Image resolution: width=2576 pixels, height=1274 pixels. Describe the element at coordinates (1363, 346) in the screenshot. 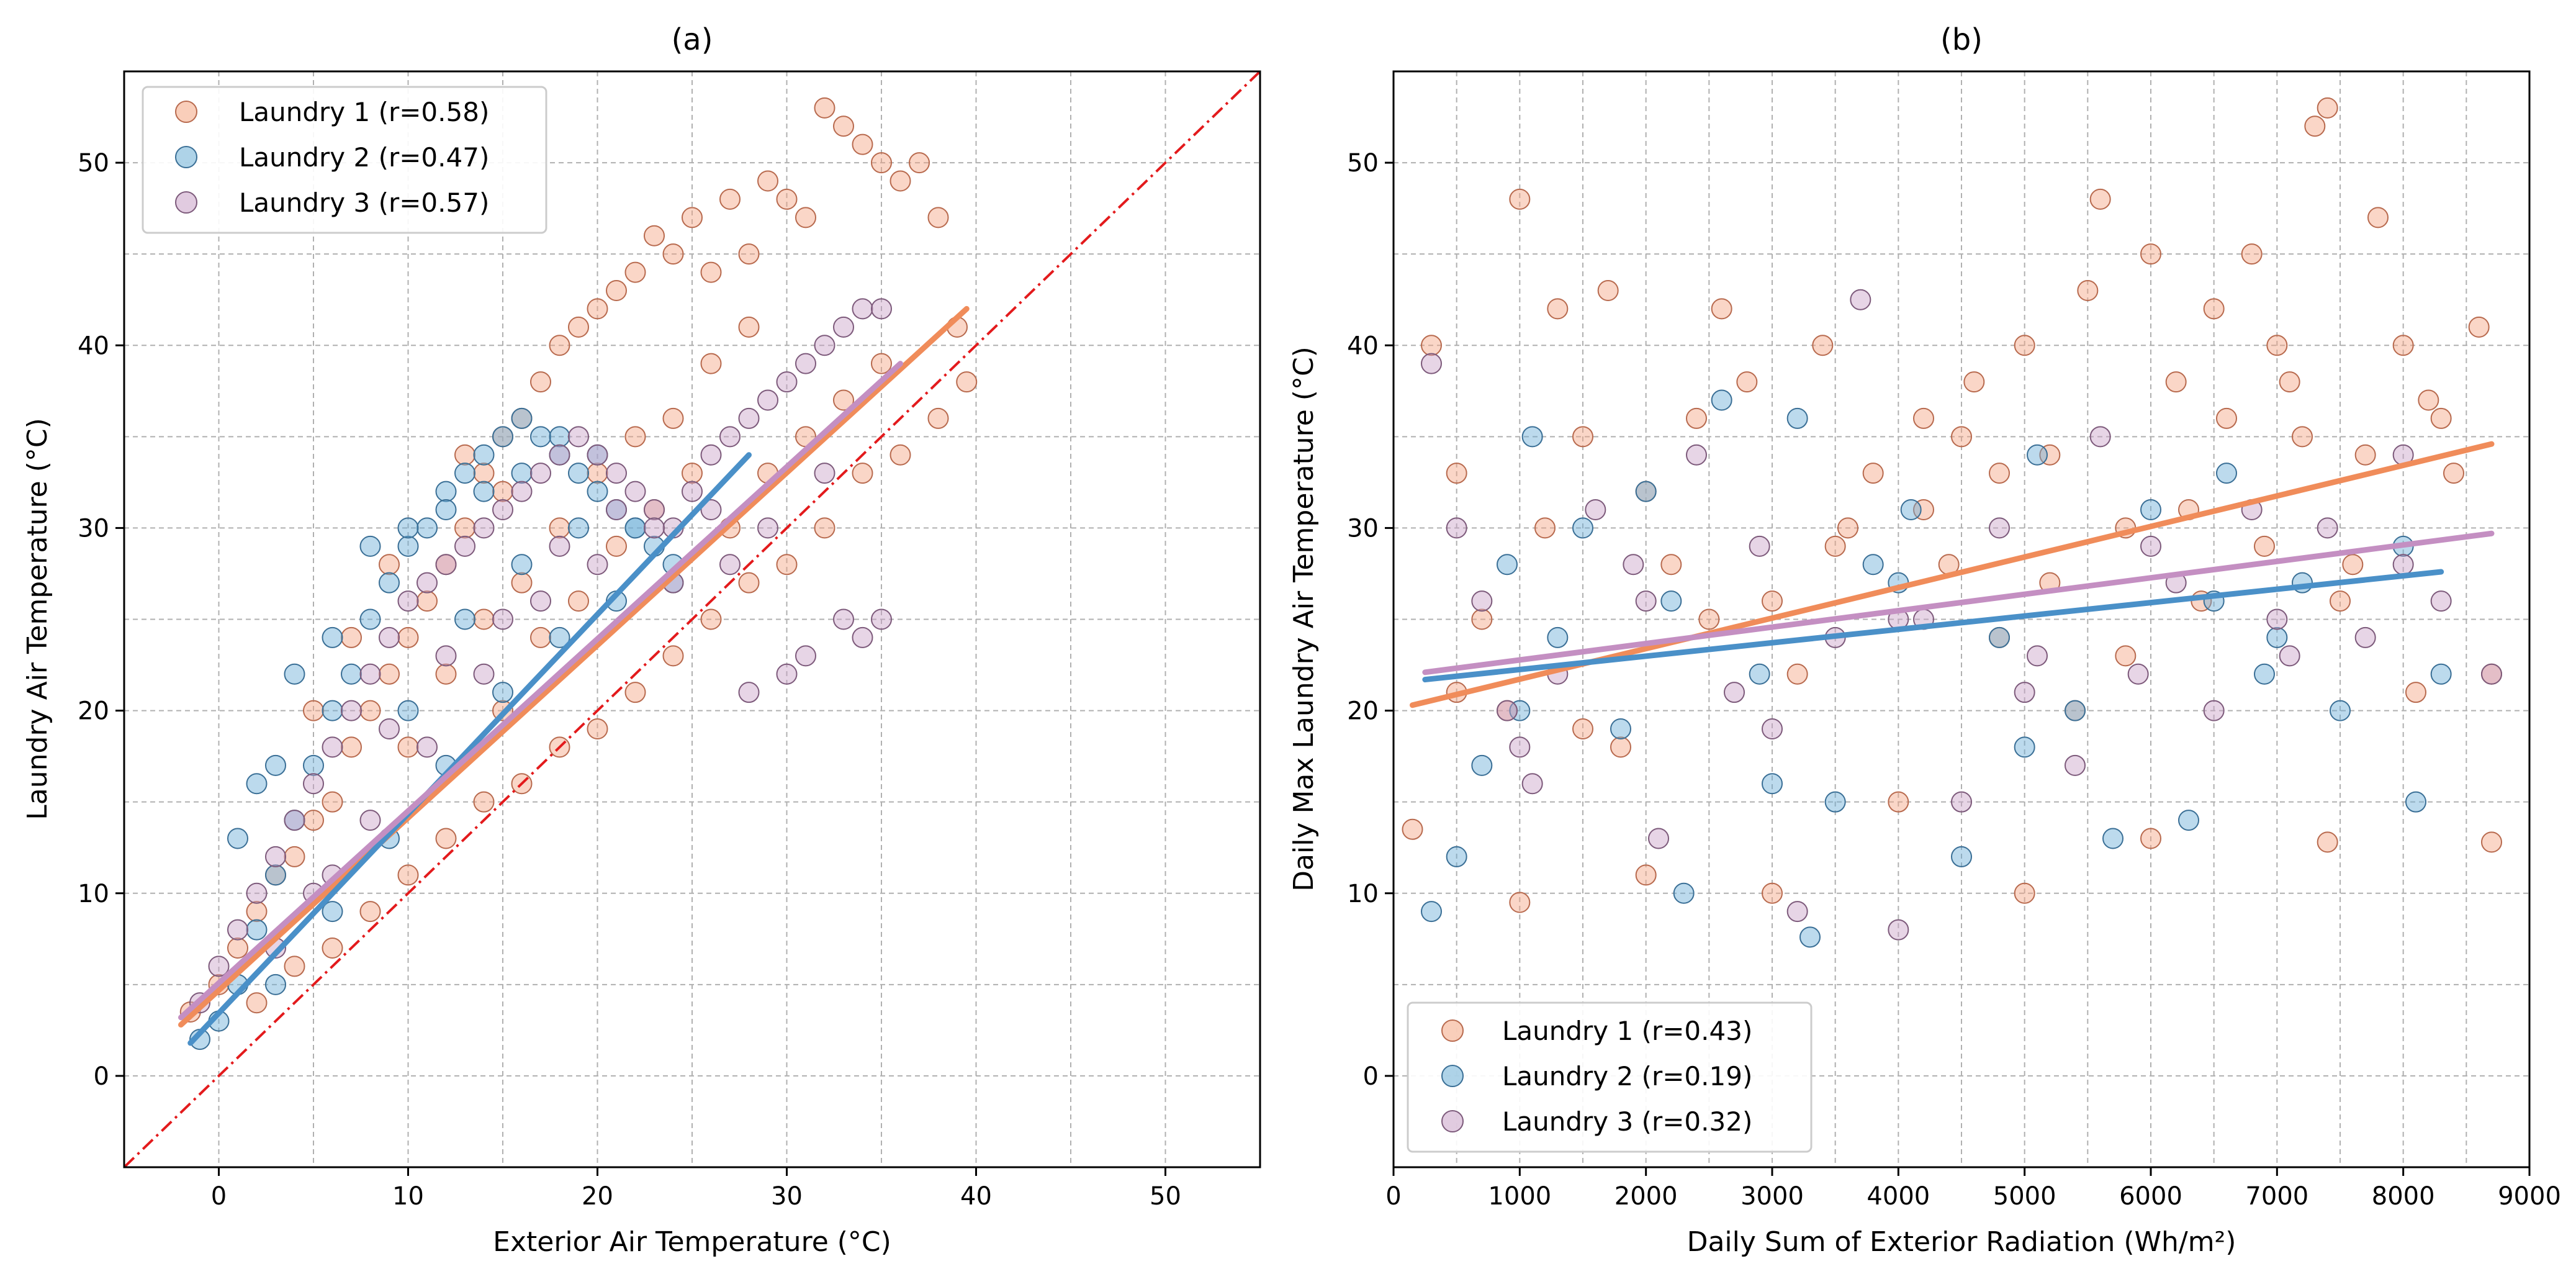

I see `panel-b-ytick-label: 40` at that location.